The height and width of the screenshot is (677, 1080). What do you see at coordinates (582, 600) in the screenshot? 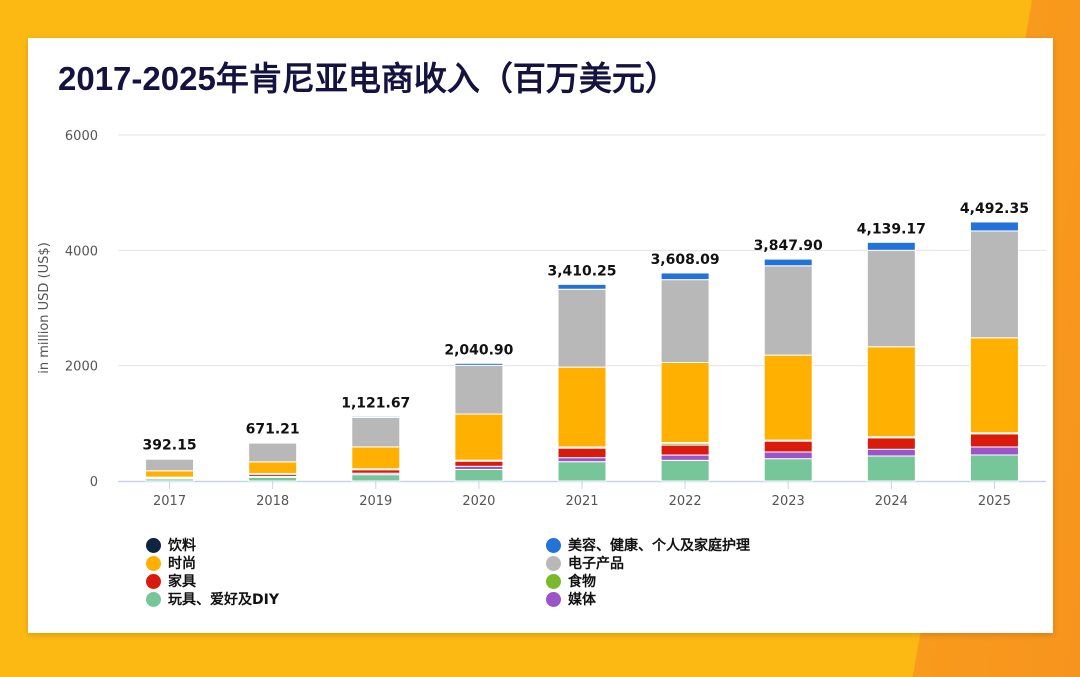
I see `legend-label: 媒体` at bounding box center [582, 600].